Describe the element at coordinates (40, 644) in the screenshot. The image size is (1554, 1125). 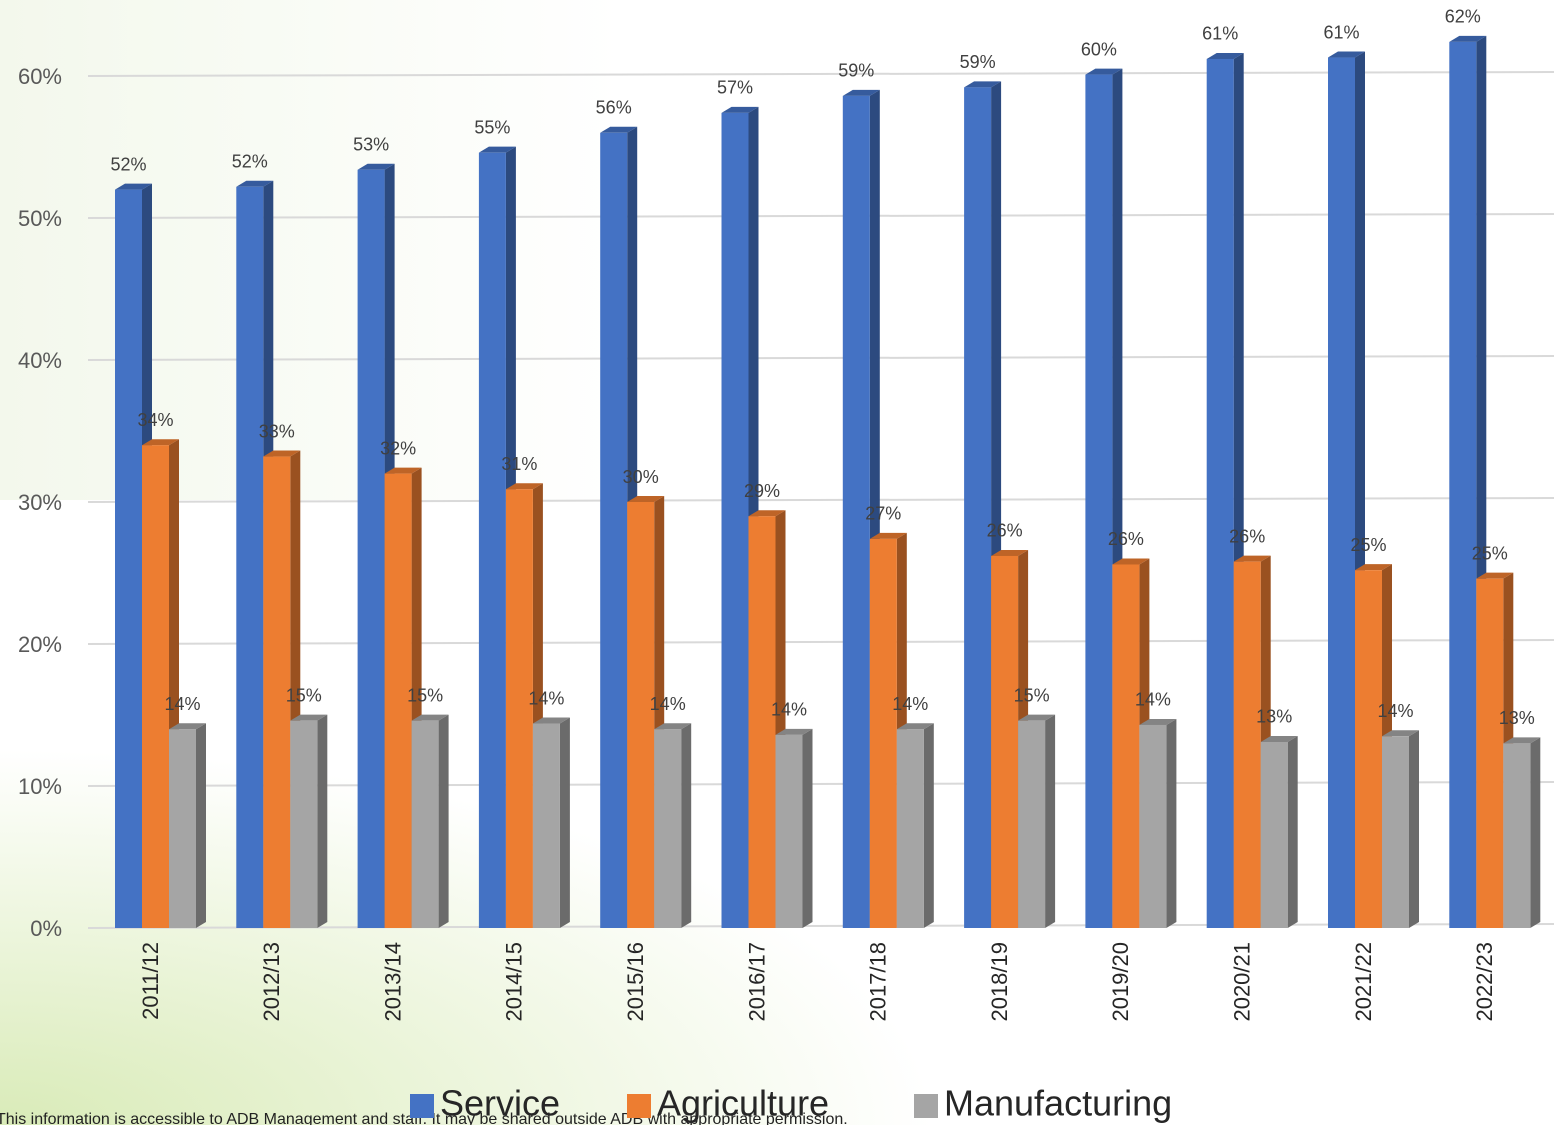
I see `y-tick-label: 20%` at that location.